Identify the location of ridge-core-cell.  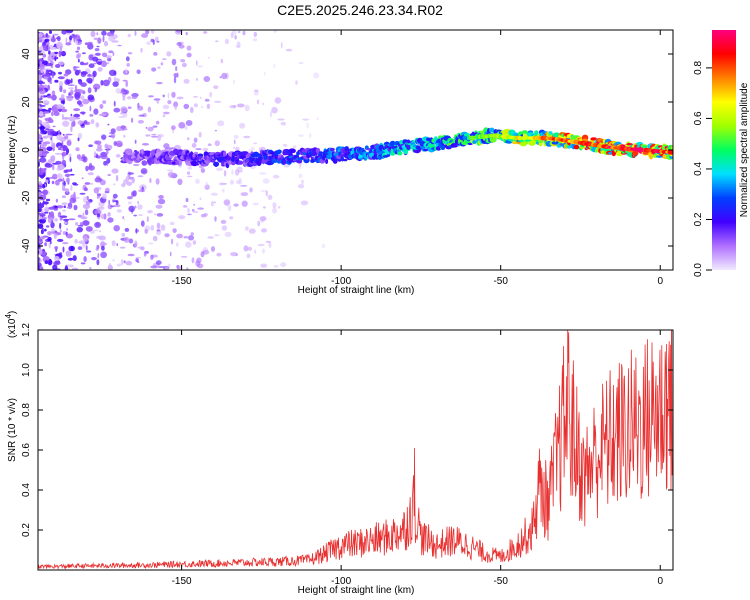
(670, 152).